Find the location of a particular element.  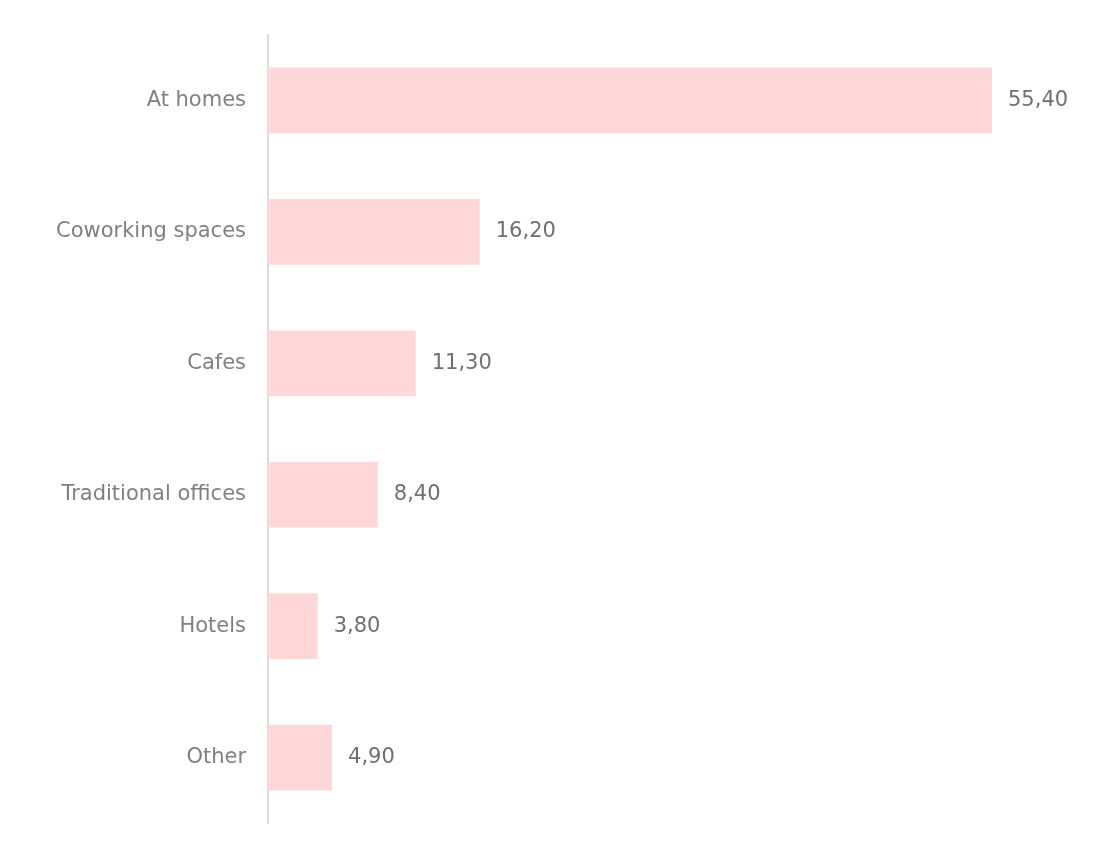

data-label: 4,90 is located at coordinates (371, 756).